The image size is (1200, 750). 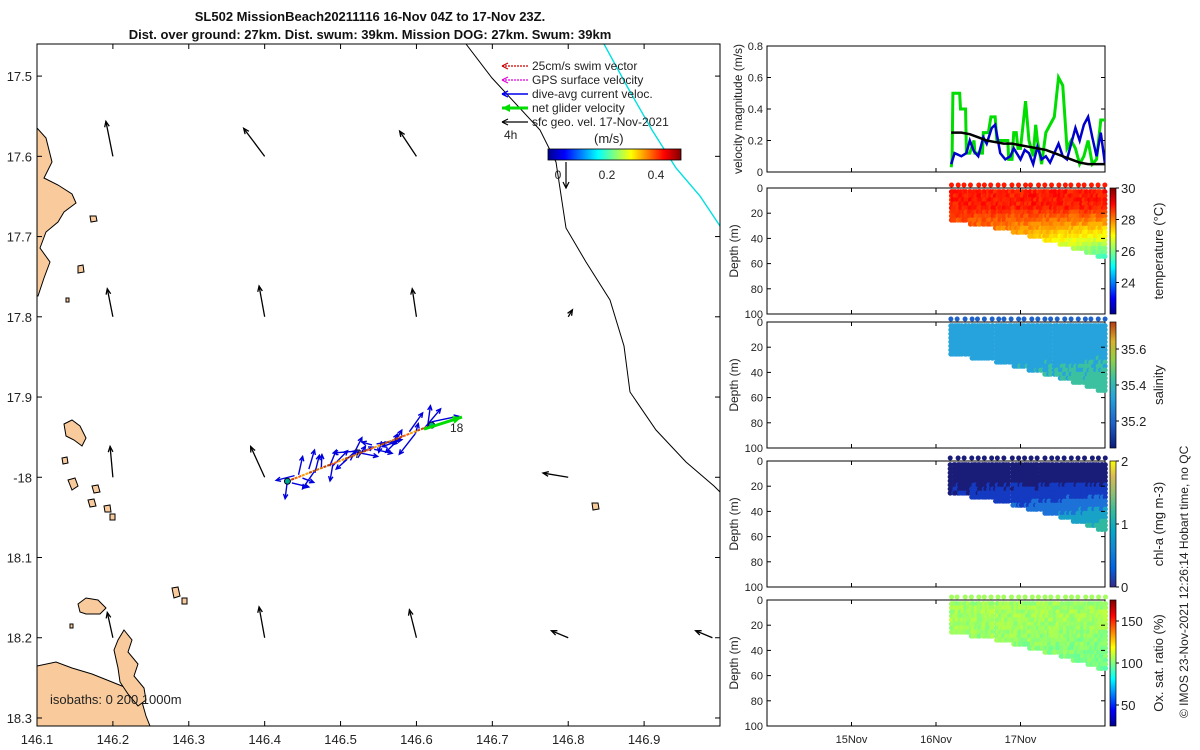 What do you see at coordinates (1028, 354) in the screenshot?
I see `salinity-profiles` at bounding box center [1028, 354].